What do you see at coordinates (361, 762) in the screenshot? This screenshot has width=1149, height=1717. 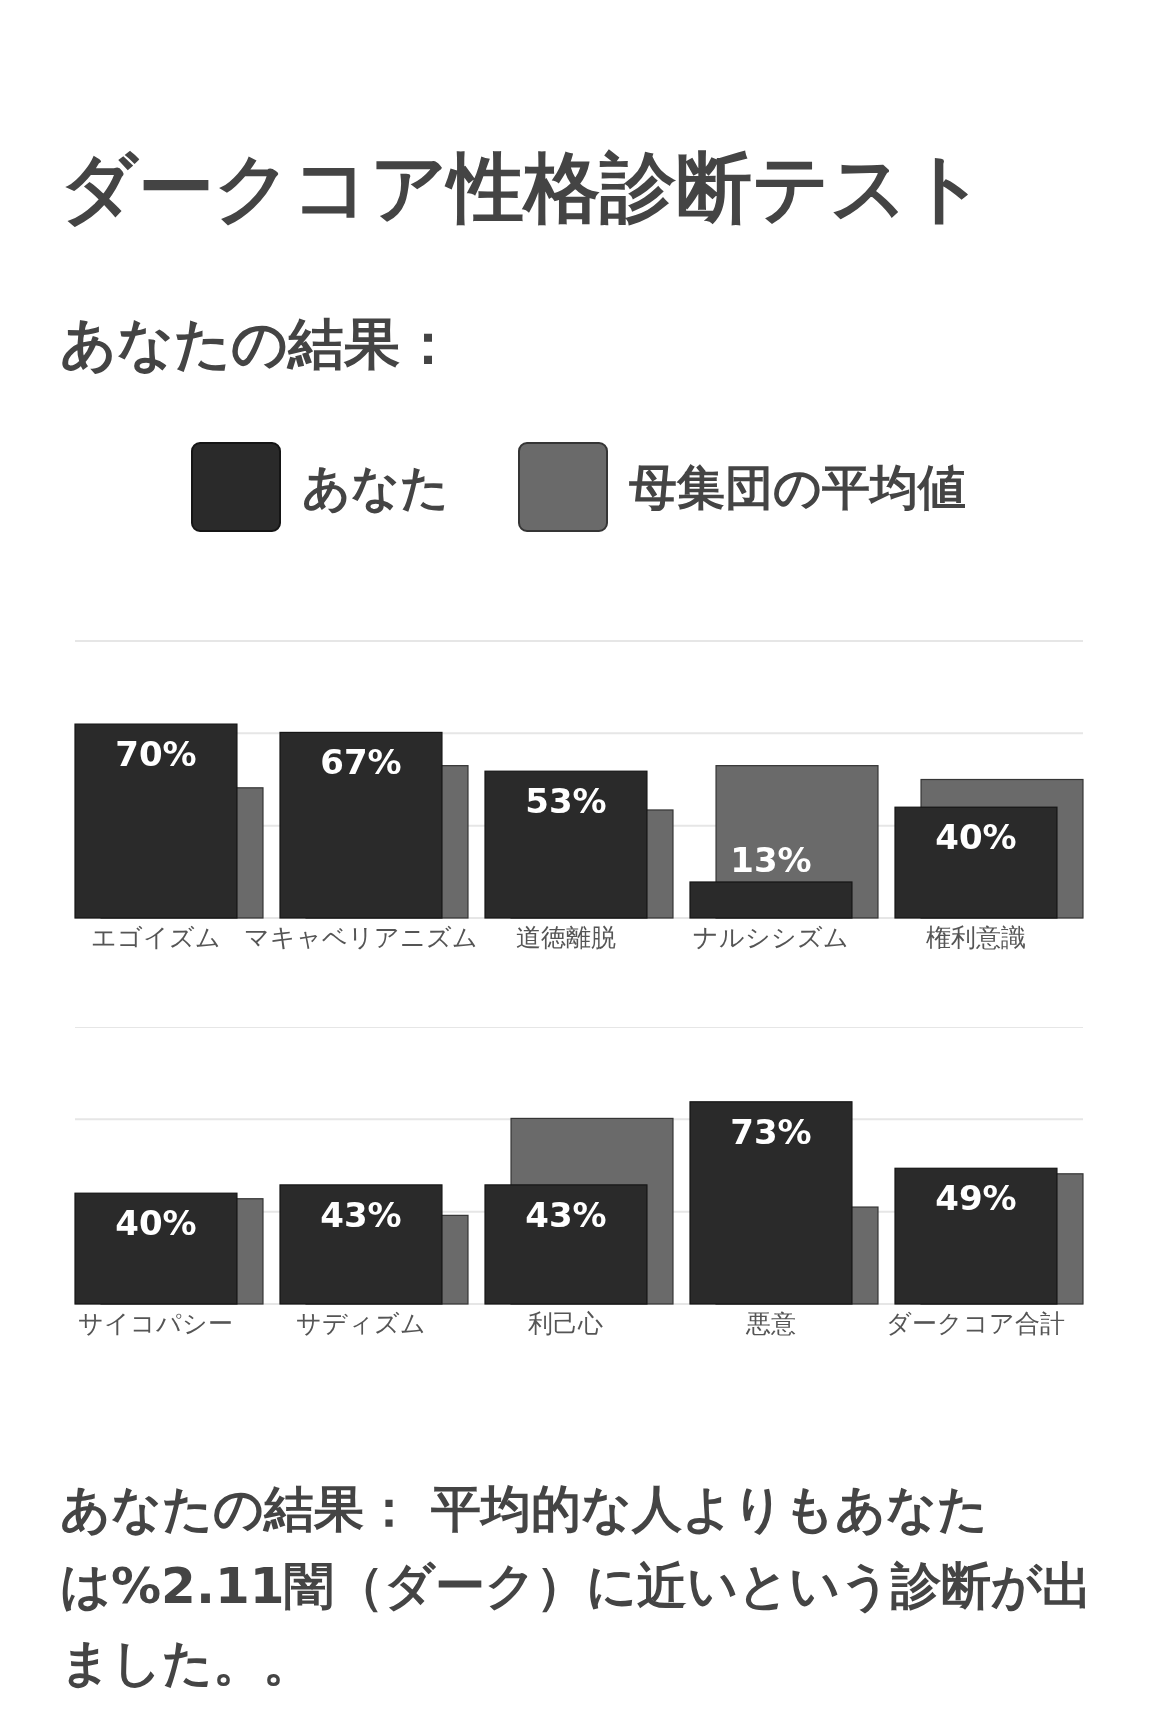 I see `data-label: 67%` at bounding box center [361, 762].